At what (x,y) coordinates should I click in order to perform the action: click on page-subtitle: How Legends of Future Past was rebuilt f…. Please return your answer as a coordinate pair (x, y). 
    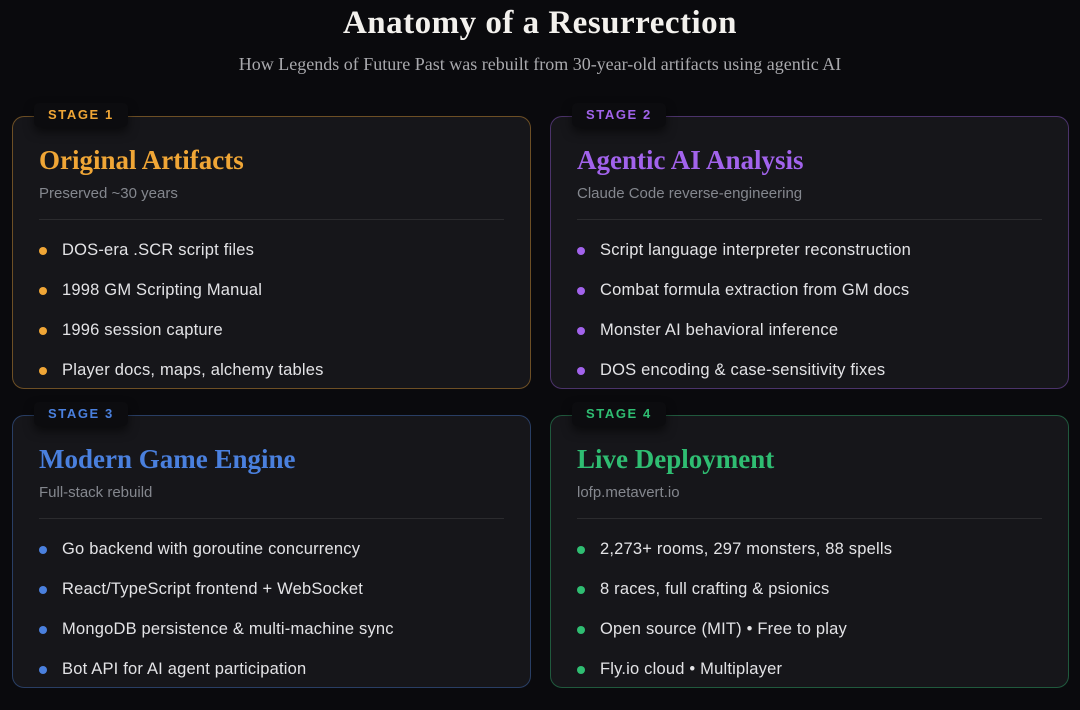
    Looking at the image, I should click on (540, 64).